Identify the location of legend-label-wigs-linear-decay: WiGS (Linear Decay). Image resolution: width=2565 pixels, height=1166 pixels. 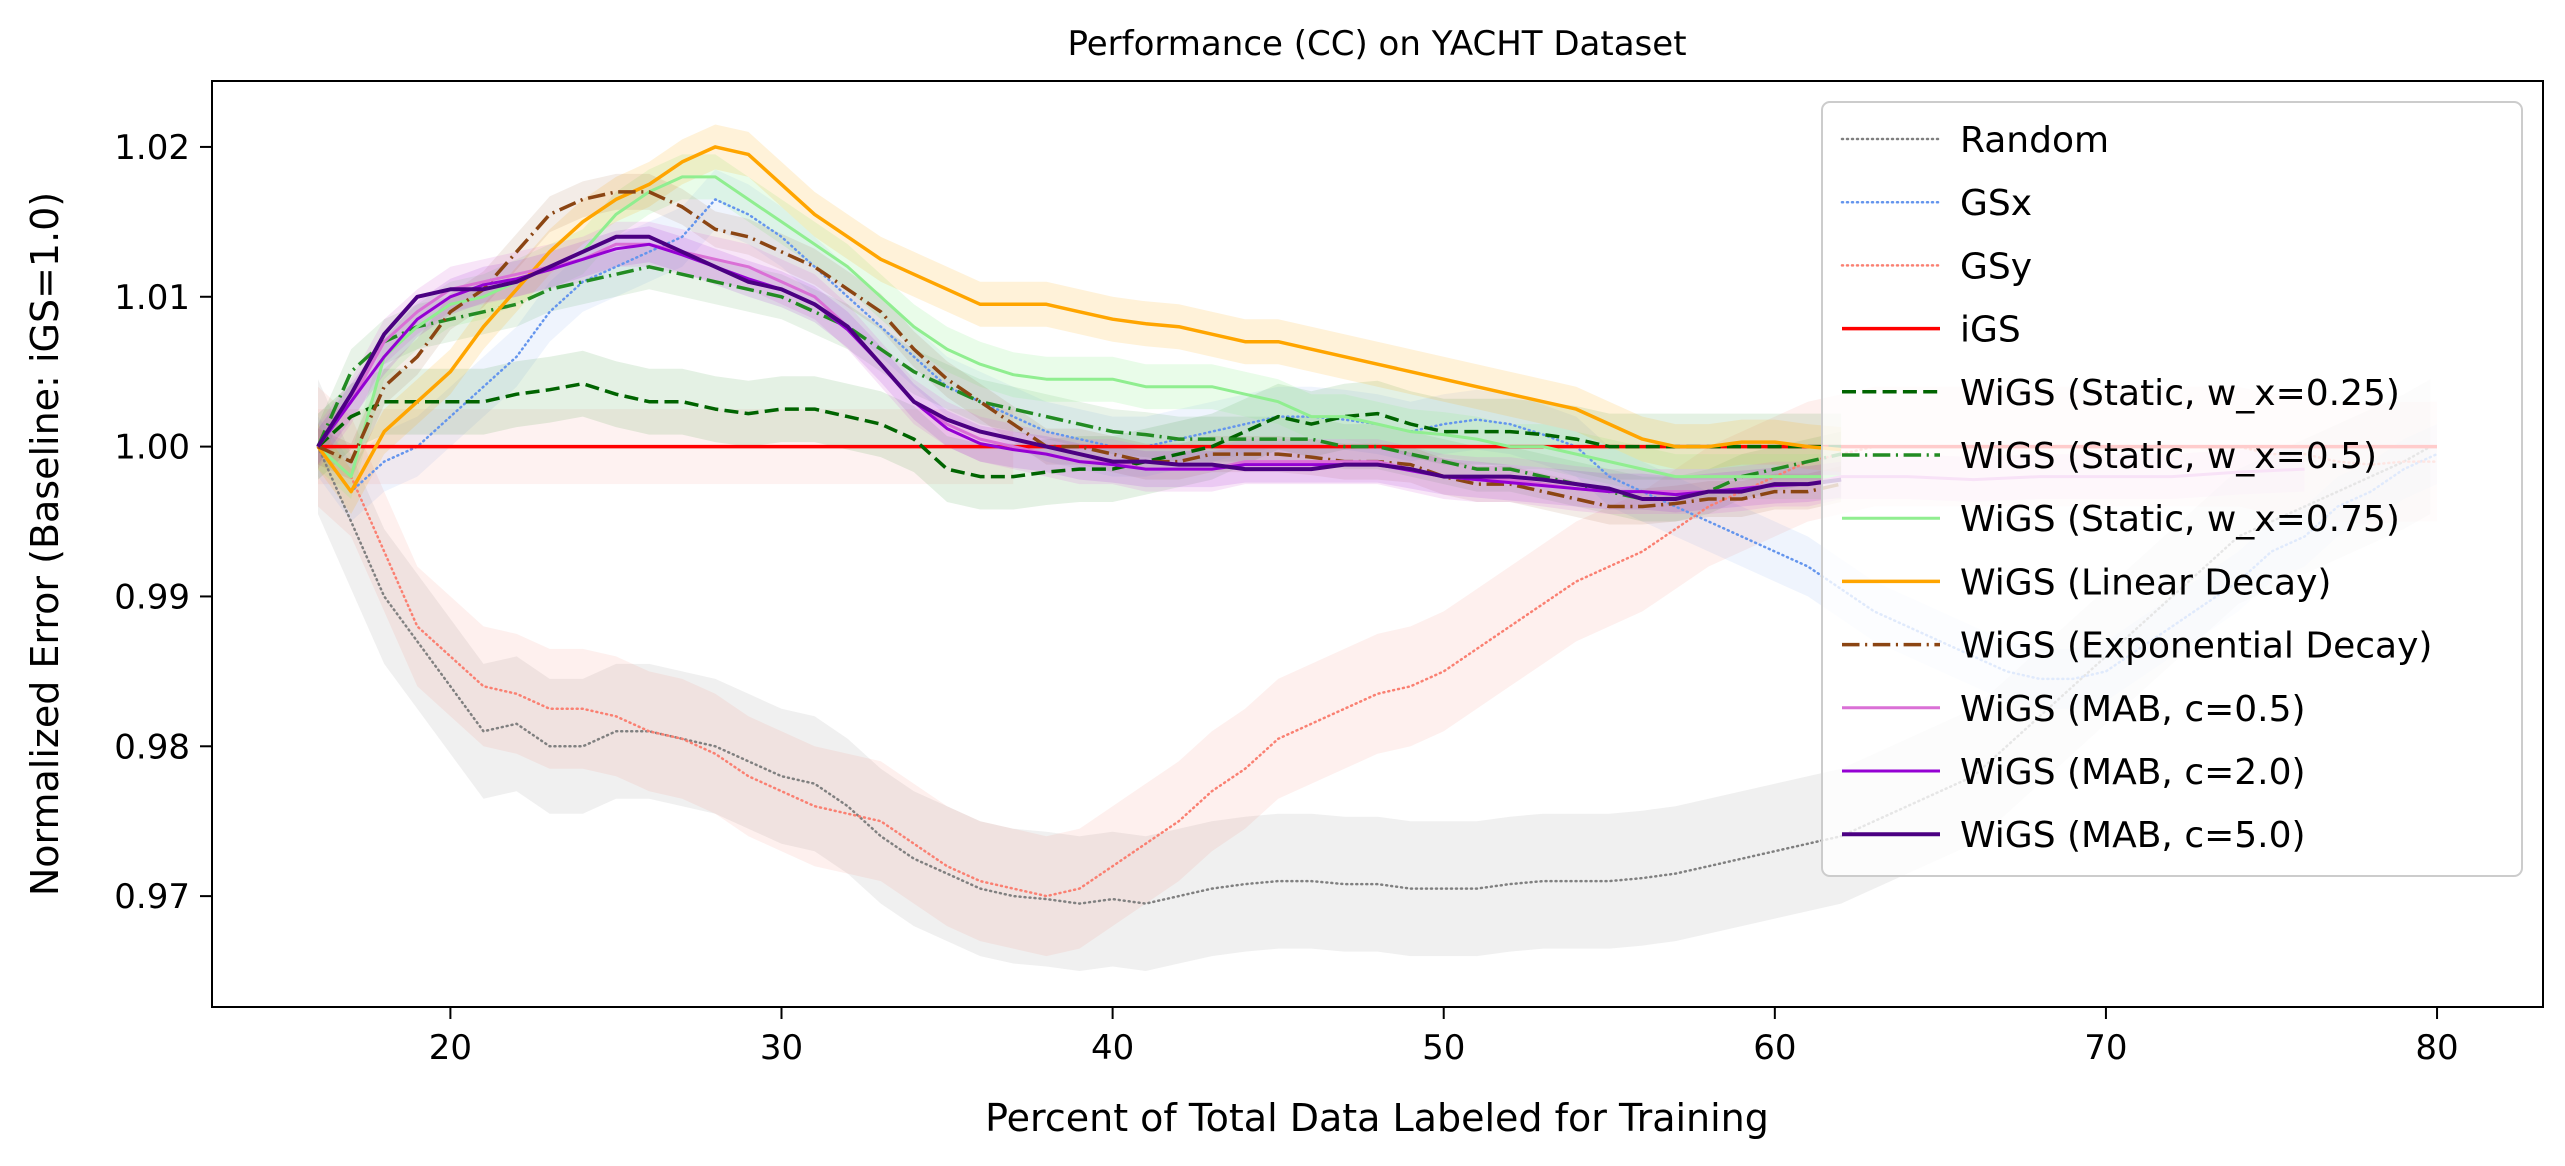
(2145, 582).